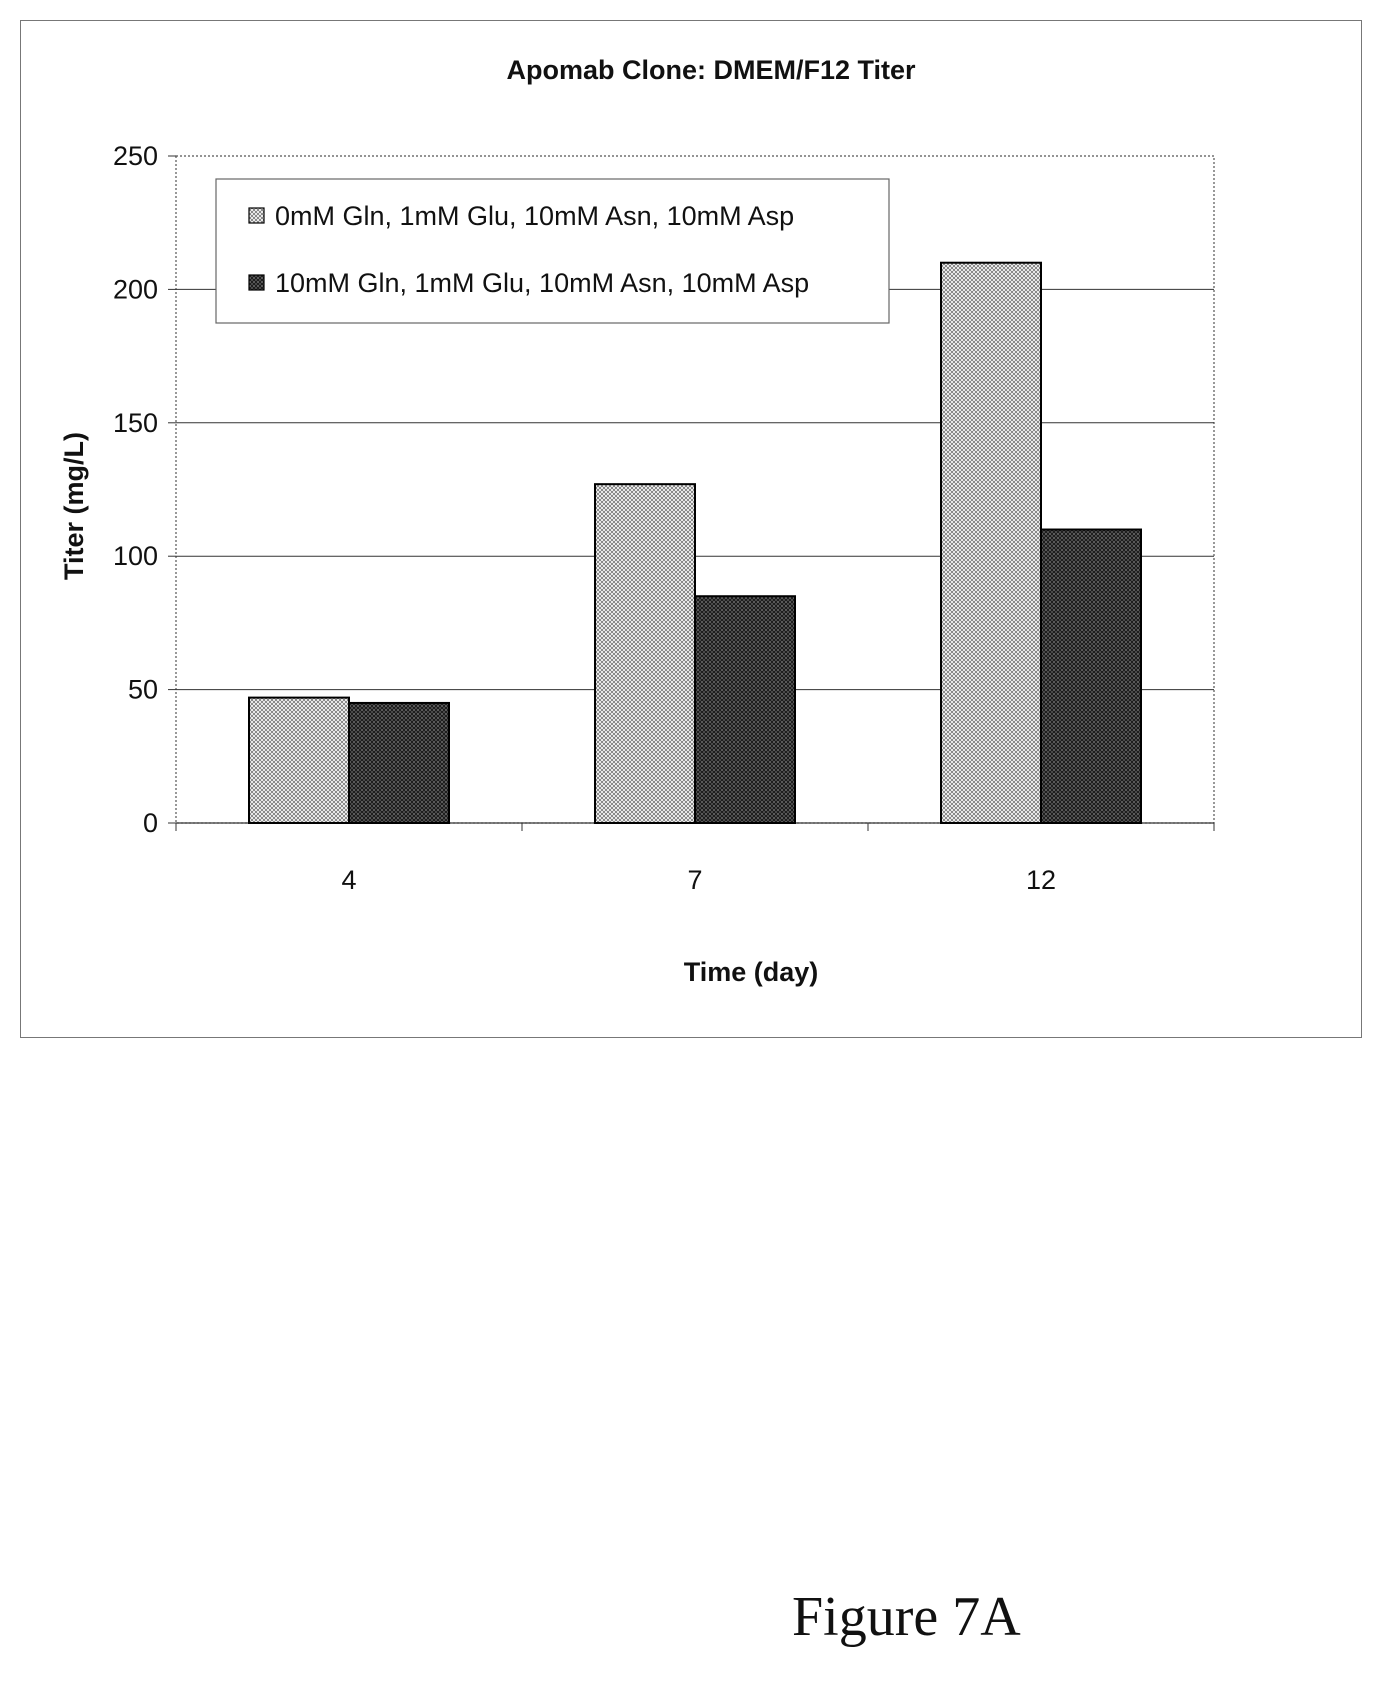  I want to click on y-tick-label: 100, so click(135, 556).